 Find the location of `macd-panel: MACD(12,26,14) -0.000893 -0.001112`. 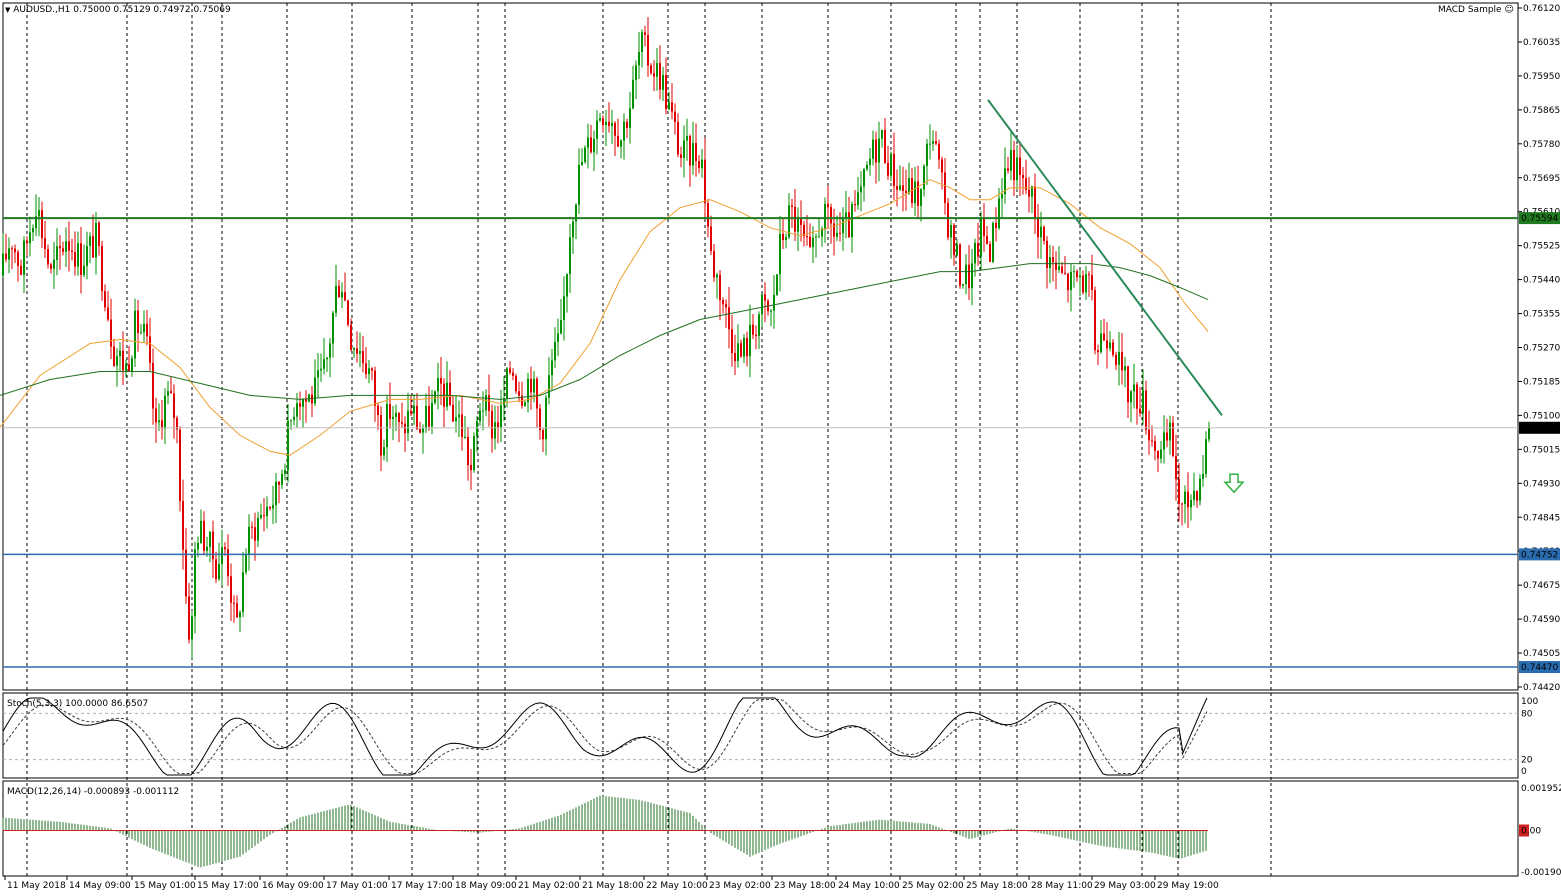

macd-panel: MACD(12,26,14) -0.000893 -0.001112 is located at coordinates (605, 827).